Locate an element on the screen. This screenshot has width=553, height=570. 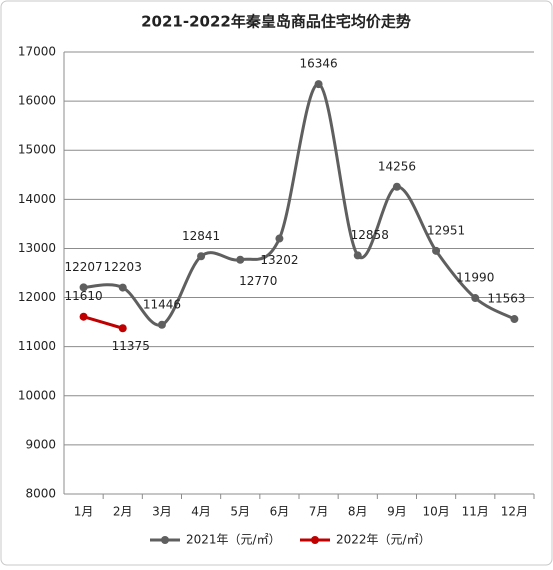
data-label: 12858 is located at coordinates (370, 235).